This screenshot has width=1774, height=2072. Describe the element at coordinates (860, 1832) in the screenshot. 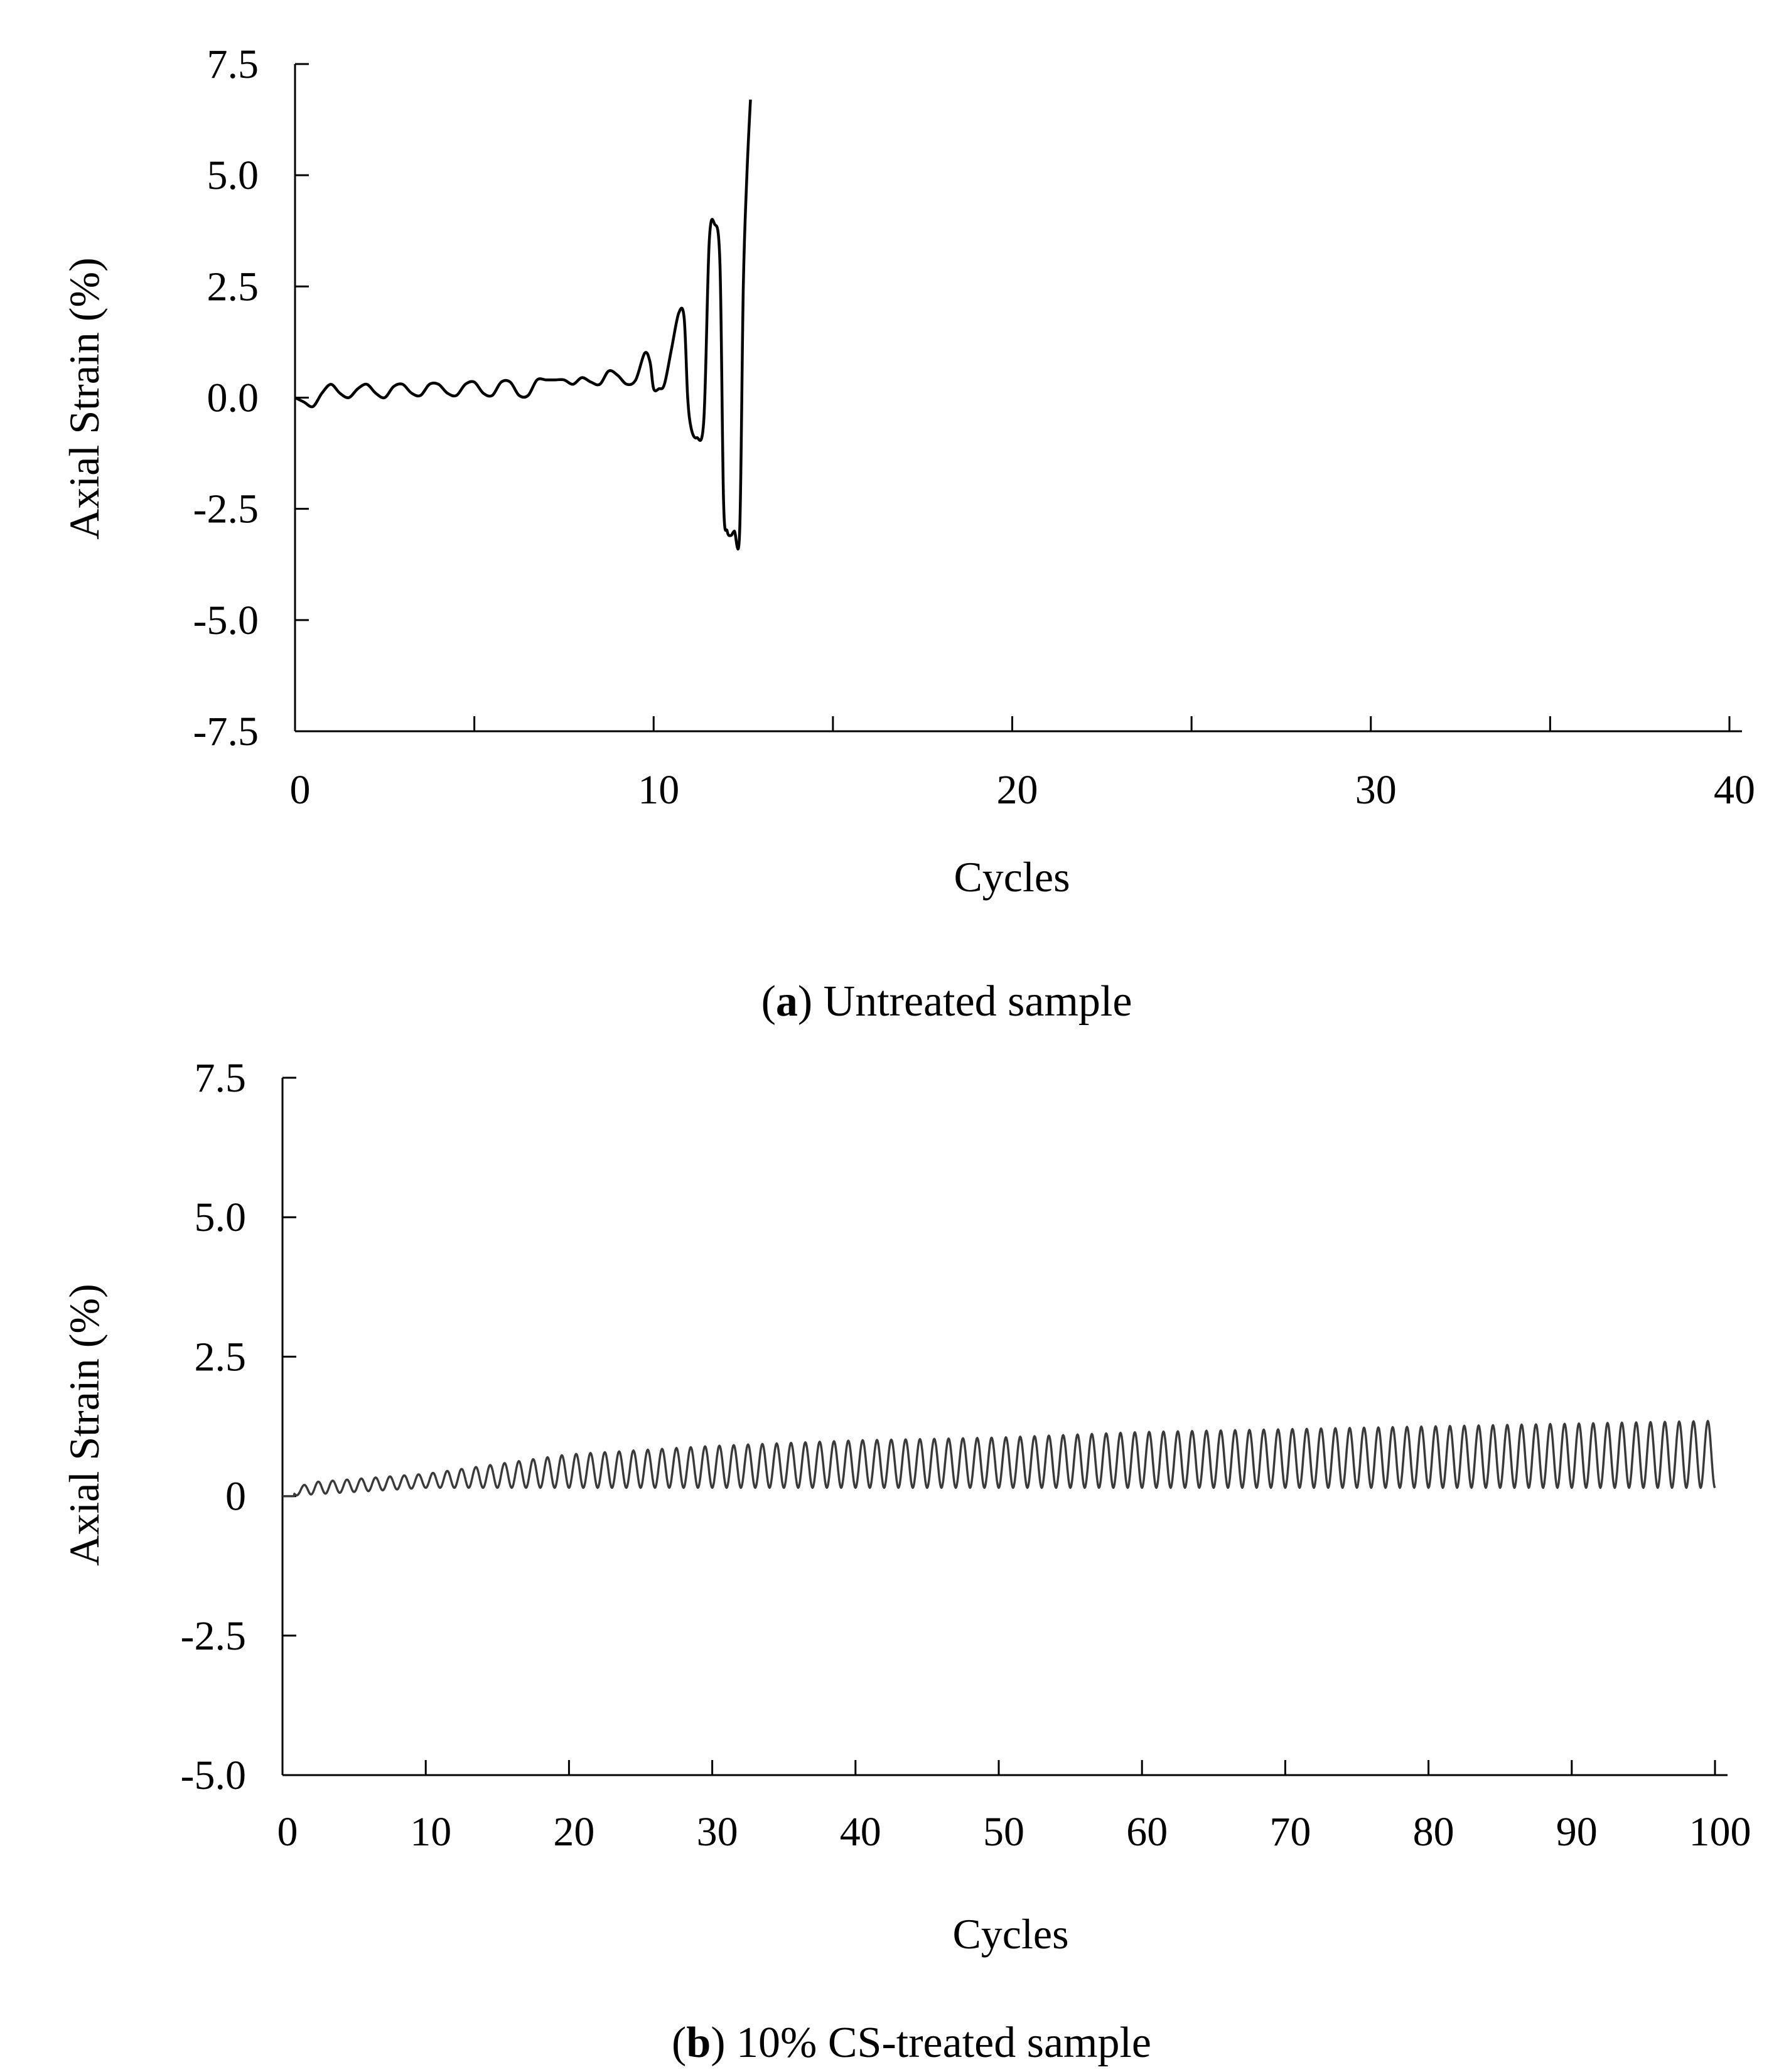

I see `panel-b-x-tick-label: 40` at that location.